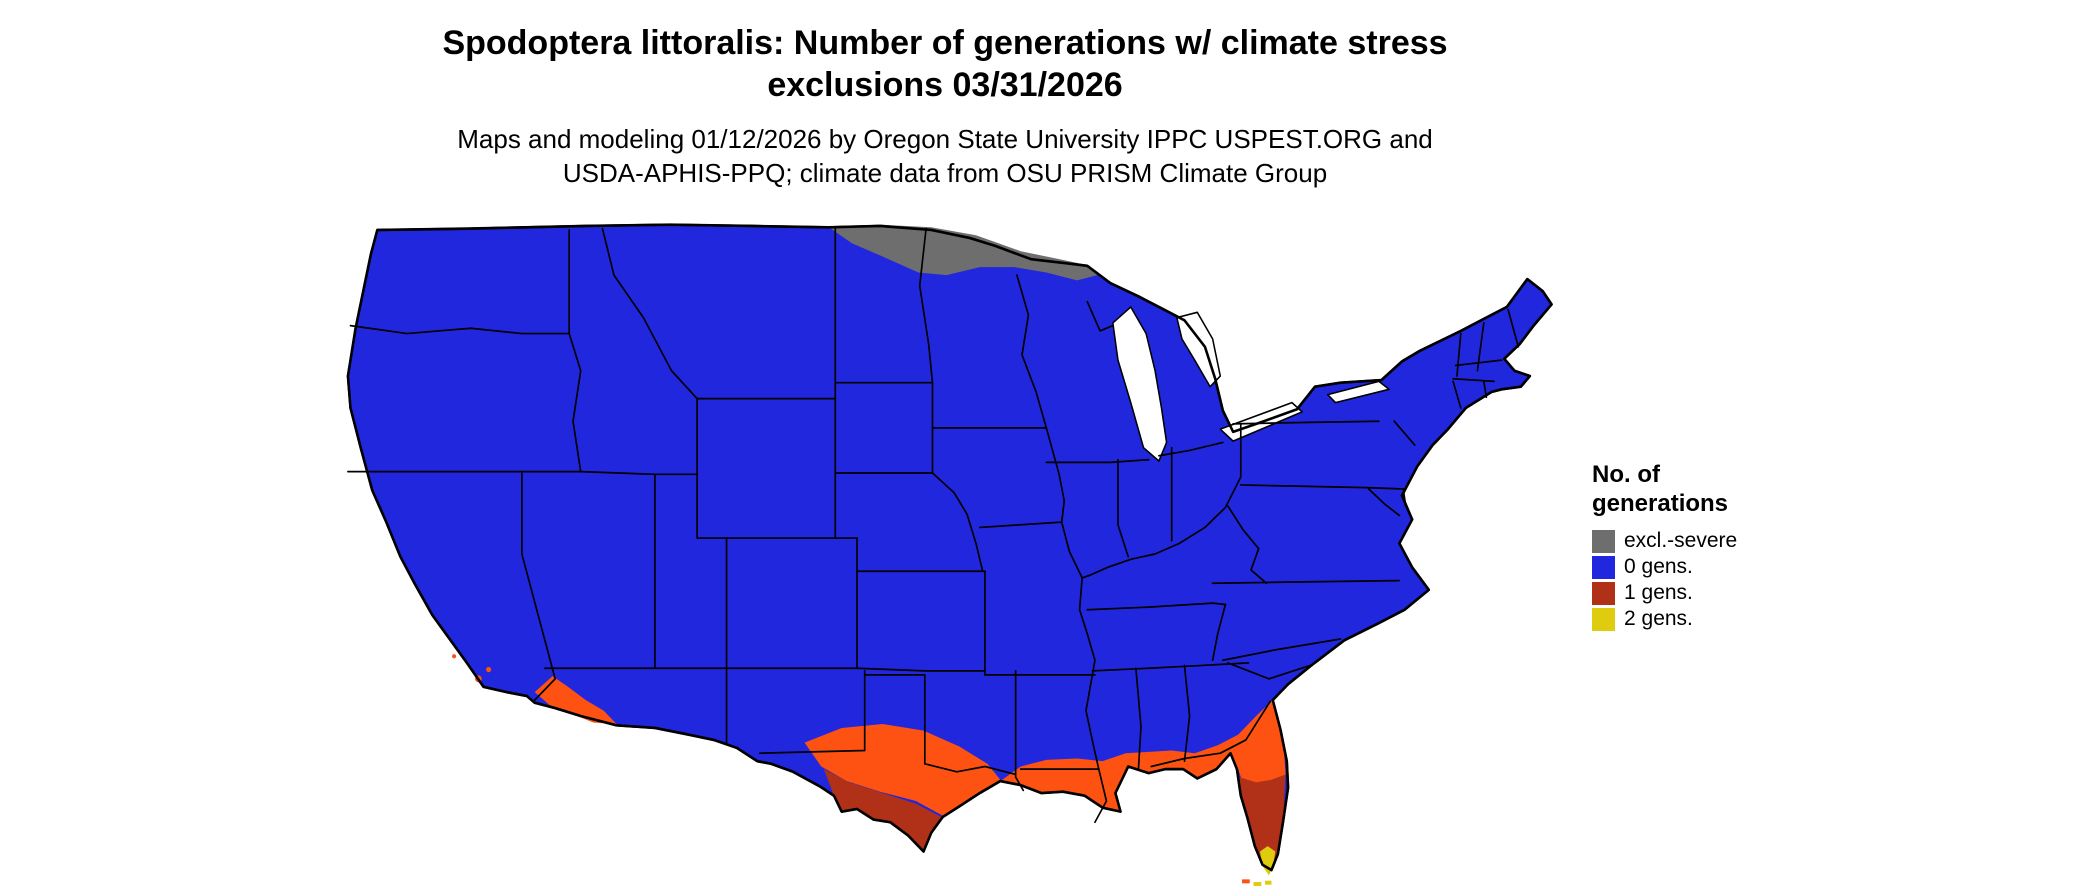  What do you see at coordinates (575, 700) in the screenshot?
I see `region-transition-arizona` at bounding box center [575, 700].